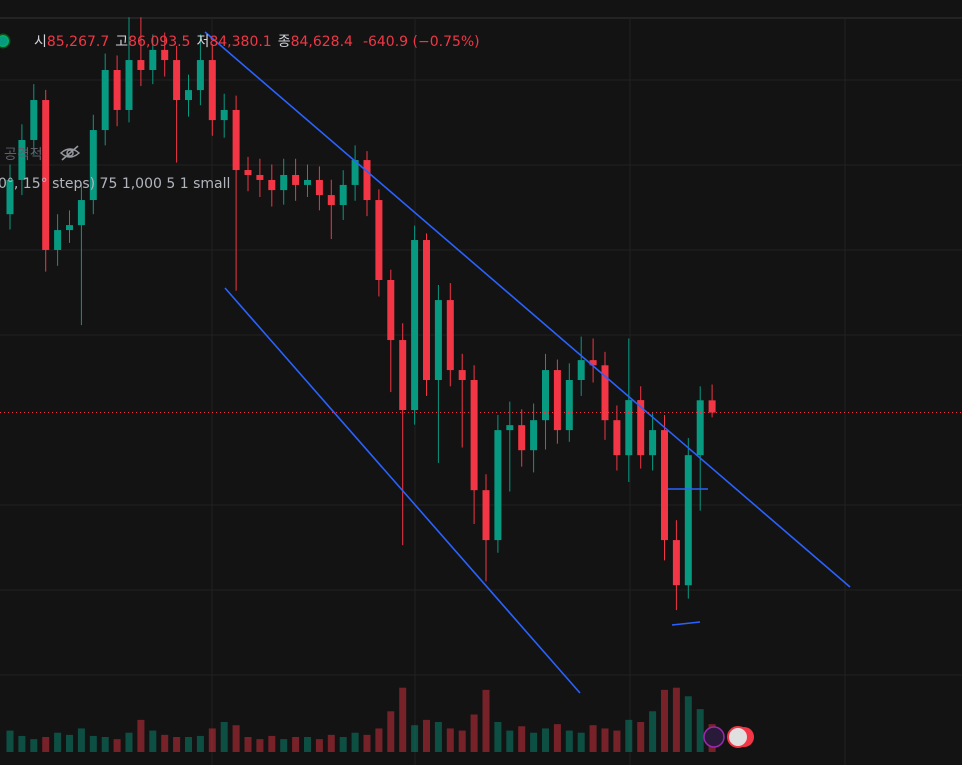 Image resolution: width=962 pixels, height=765 pixels. What do you see at coordinates (115, 184) in the screenshot?
I see `indicator-settings: 0°, 15° steps) 75 1,000 5 1 small` at bounding box center [115, 184].